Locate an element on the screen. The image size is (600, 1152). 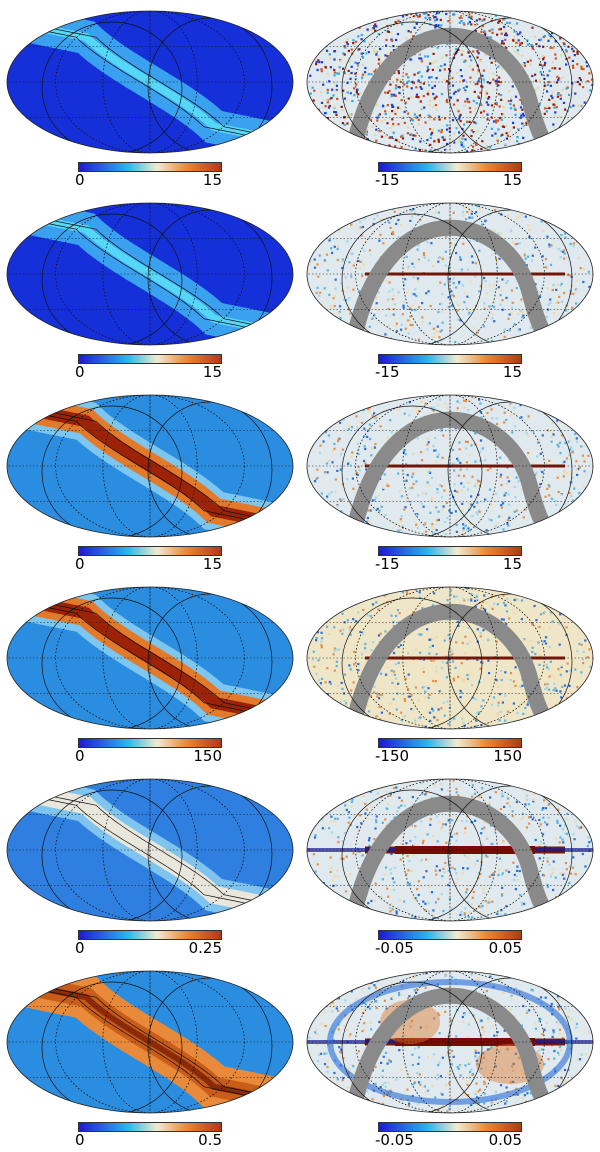
sky-map-panel-left: 0 0.5 is located at coordinates (150, 1056).